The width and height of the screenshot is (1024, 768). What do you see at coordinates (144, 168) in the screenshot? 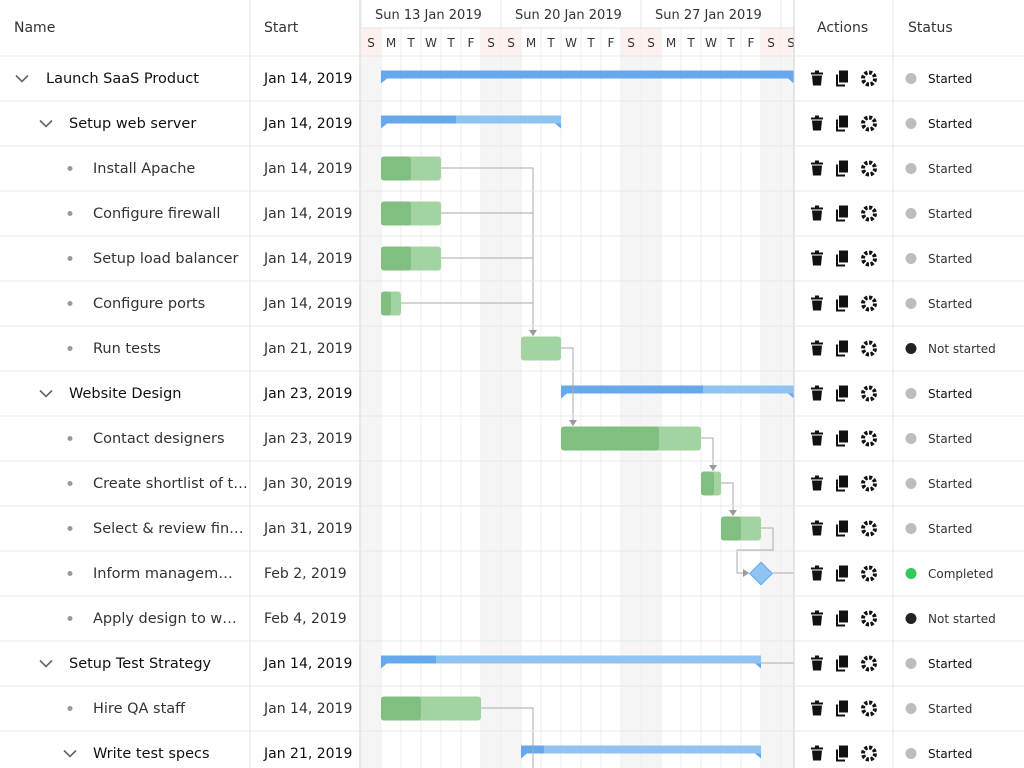
I see `task-name: Install Apache` at bounding box center [144, 168].